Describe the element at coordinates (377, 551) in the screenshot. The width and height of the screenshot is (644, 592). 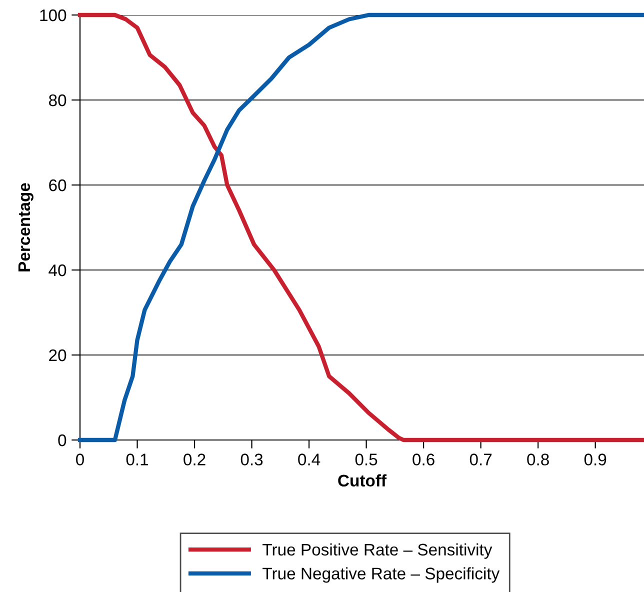
I see `legend-label: True Positive Rate – Sensitivity` at that location.